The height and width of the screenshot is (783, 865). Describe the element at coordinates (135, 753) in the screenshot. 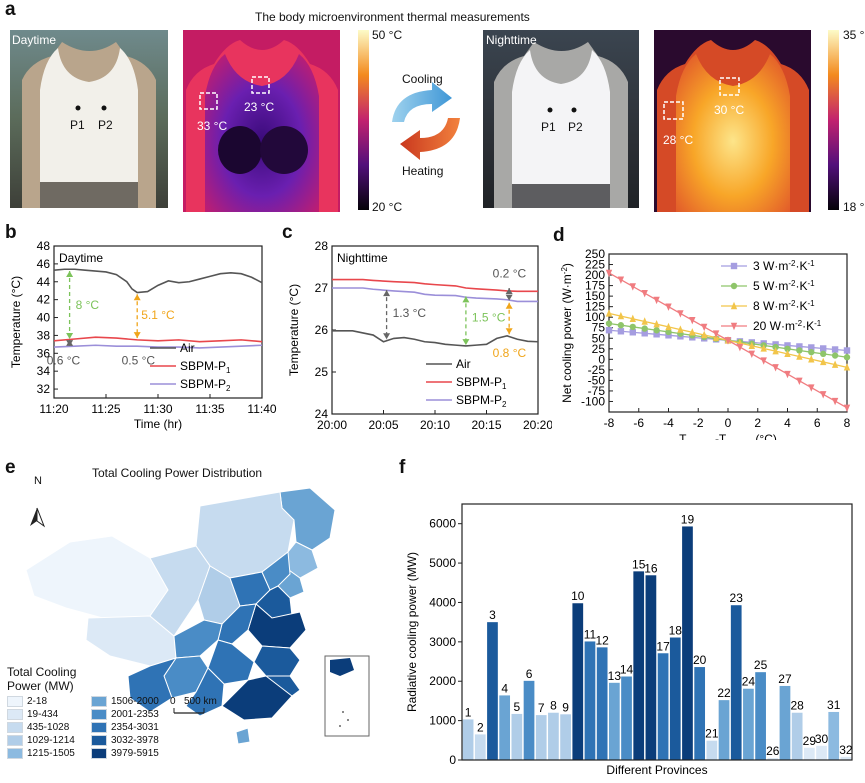

I see `map-legend-label: 3979-5915` at that location.